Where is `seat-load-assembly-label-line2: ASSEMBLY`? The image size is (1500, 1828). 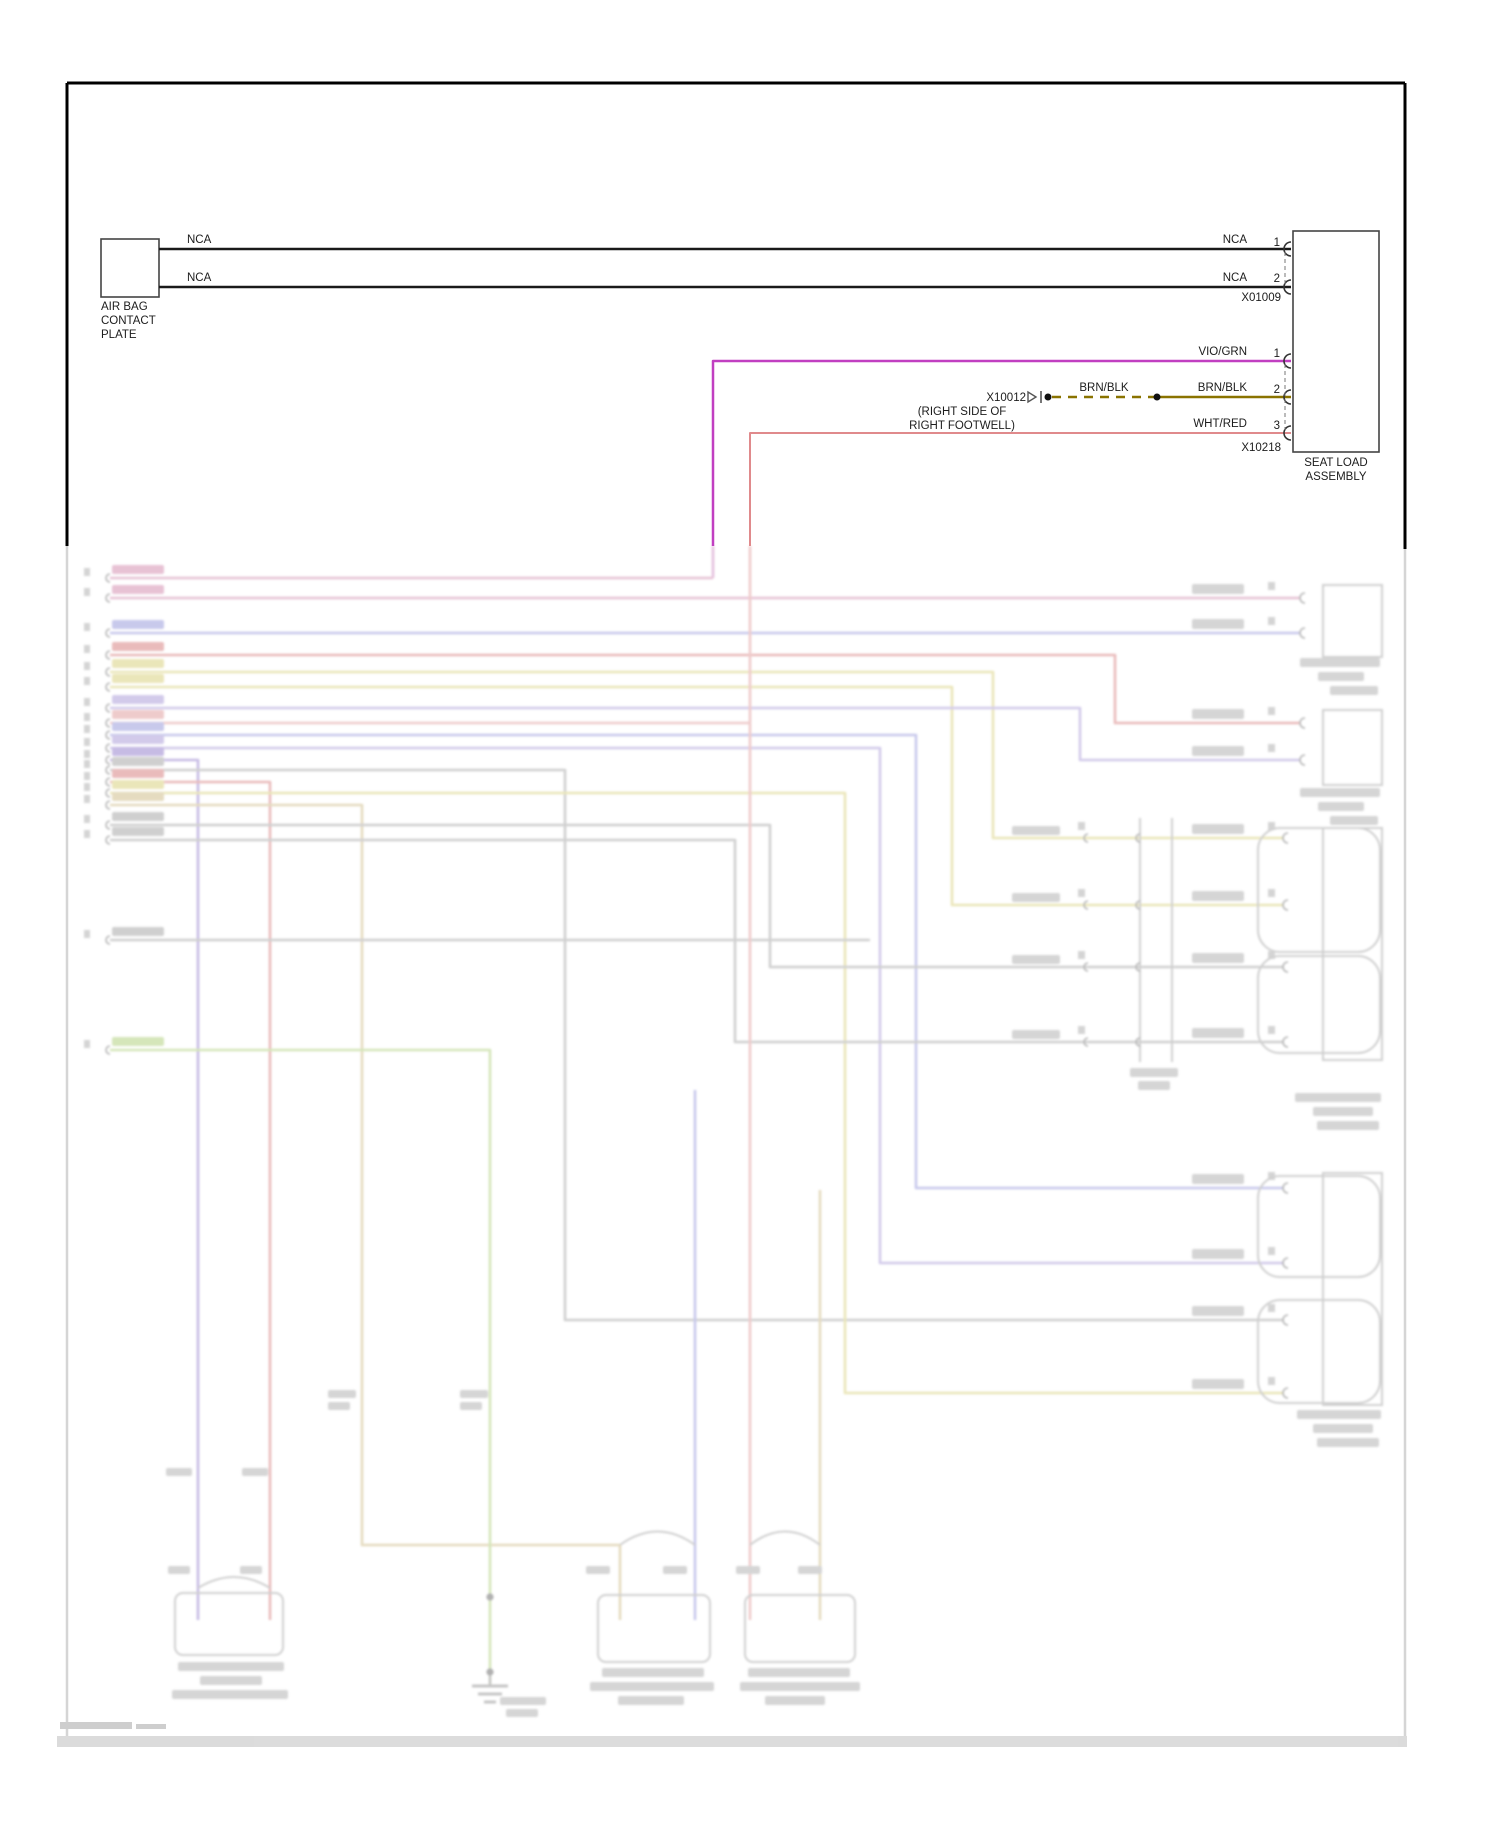
seat-load-assembly-label-line2: ASSEMBLY is located at coordinates (1335, 477).